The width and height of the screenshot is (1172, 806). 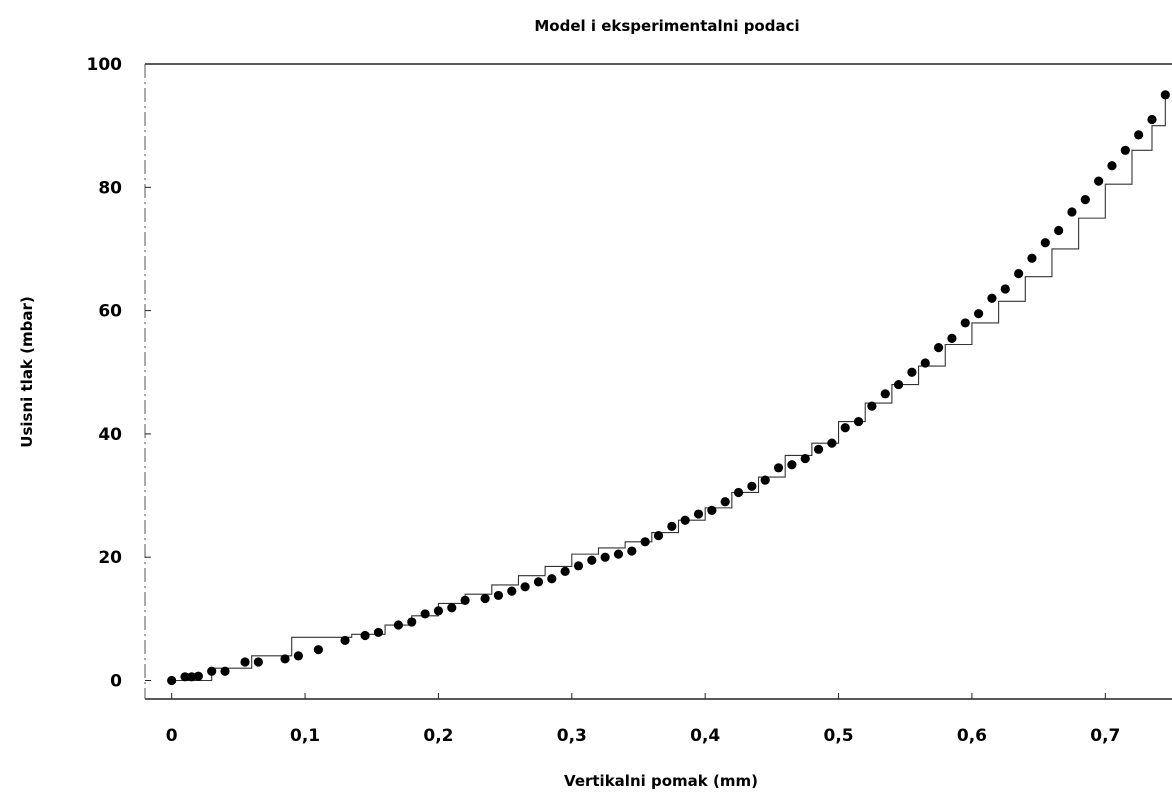 What do you see at coordinates (1105, 736) in the screenshot?
I see `x-tick-label: 0,7` at bounding box center [1105, 736].